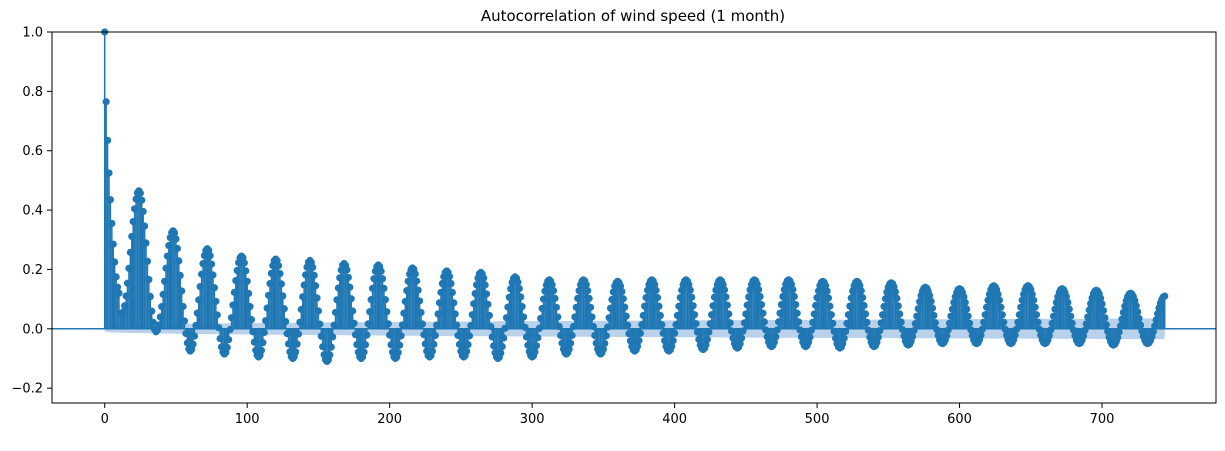 Image resolution: width=1225 pixels, height=451 pixels. I want to click on y-tick-label: 0.6, so click(32, 151).